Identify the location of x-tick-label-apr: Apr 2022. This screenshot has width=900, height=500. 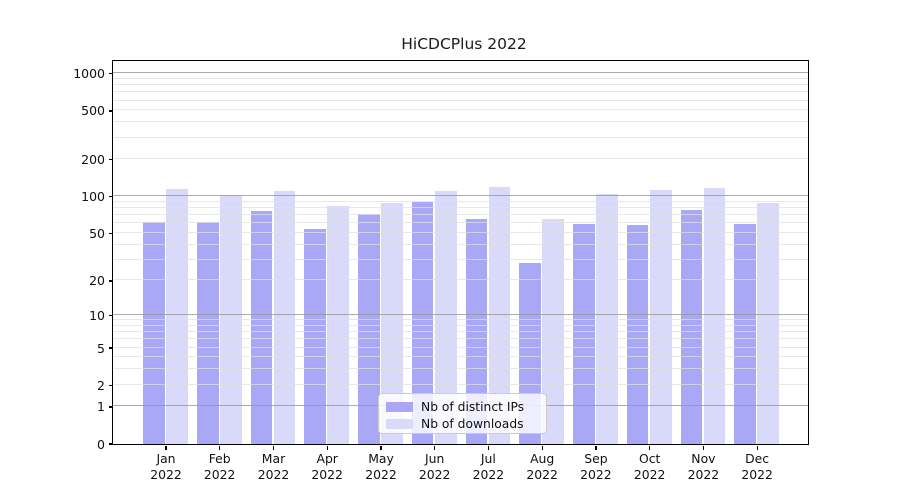
(327, 466).